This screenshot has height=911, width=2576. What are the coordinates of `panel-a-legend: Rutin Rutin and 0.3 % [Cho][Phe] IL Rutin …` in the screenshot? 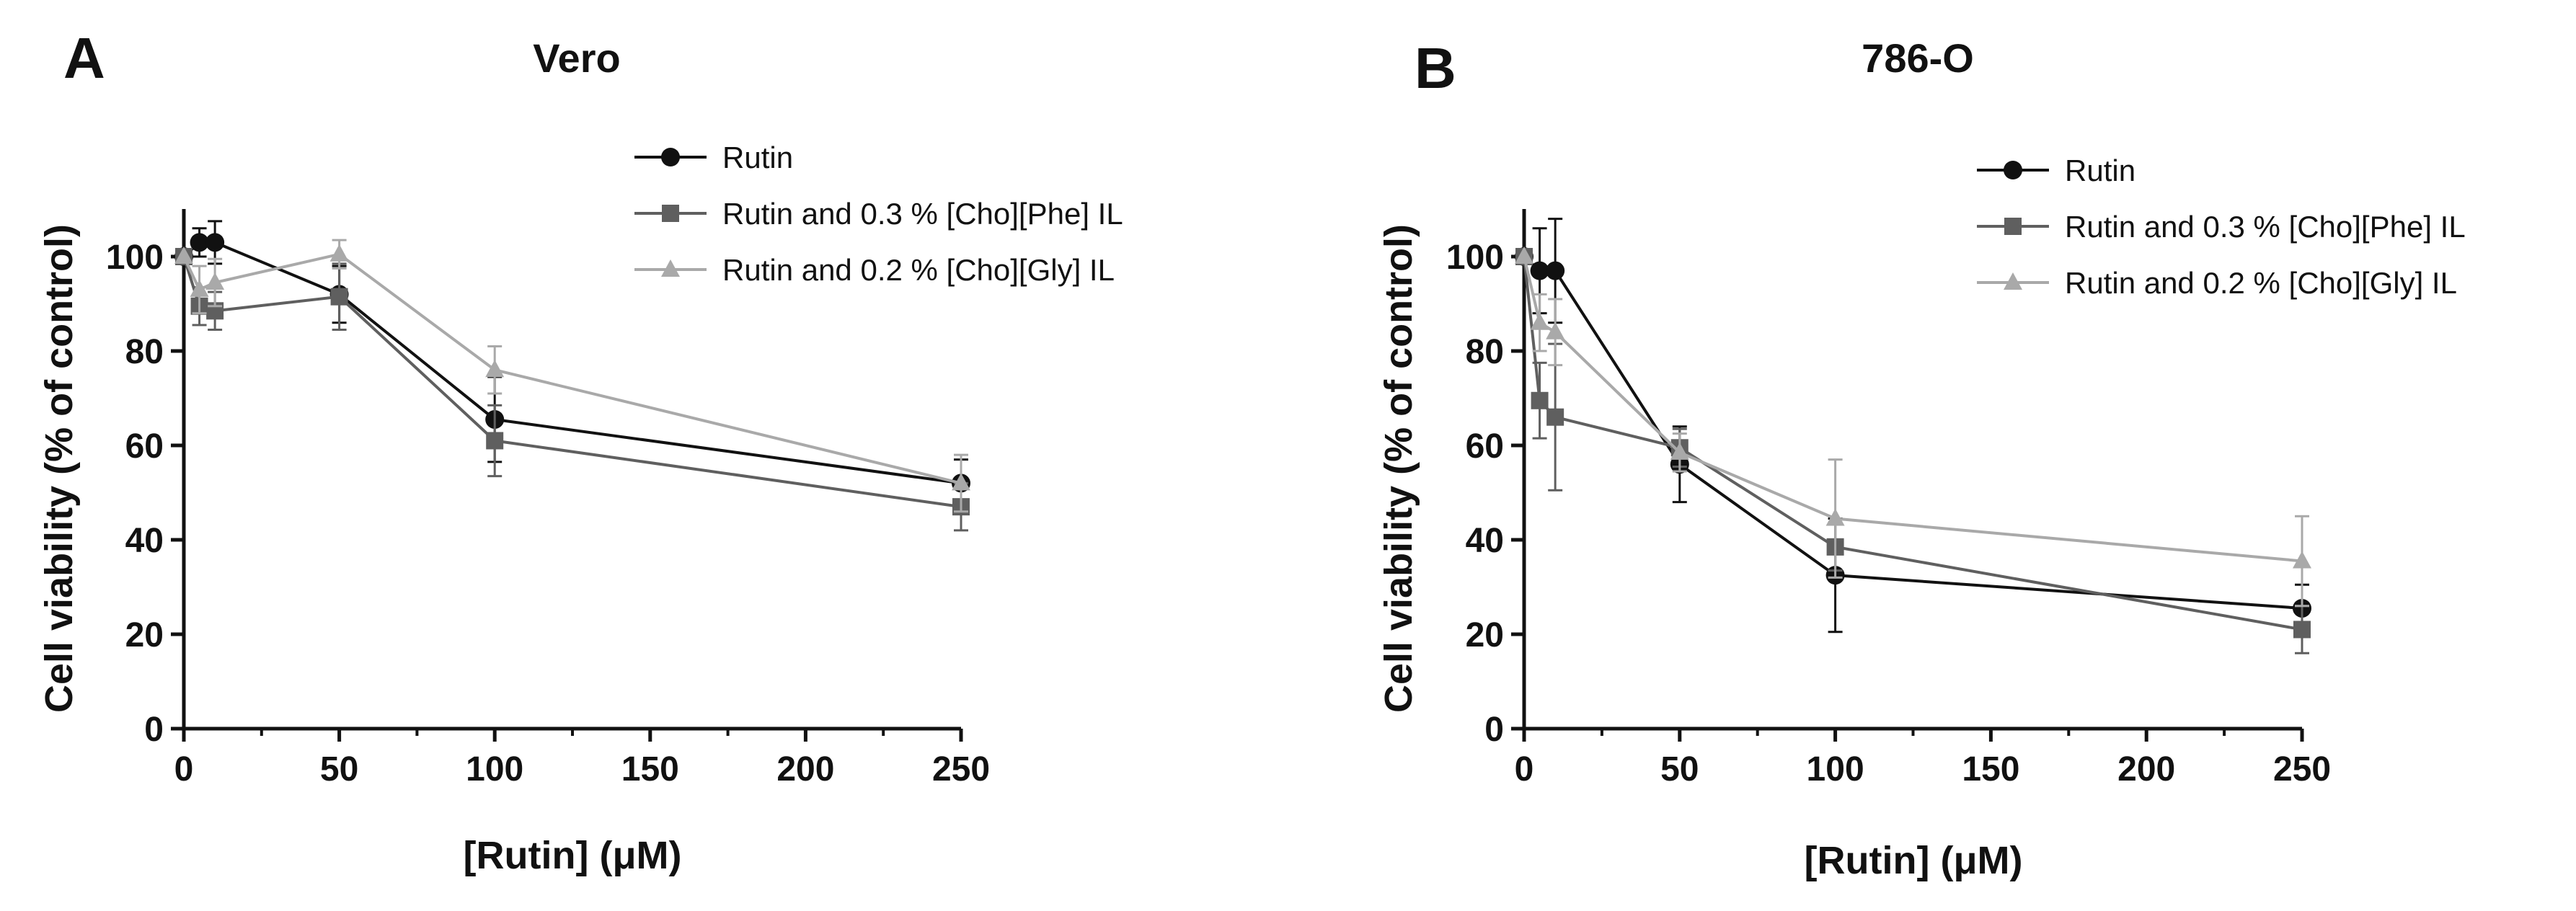 It's located at (878, 214).